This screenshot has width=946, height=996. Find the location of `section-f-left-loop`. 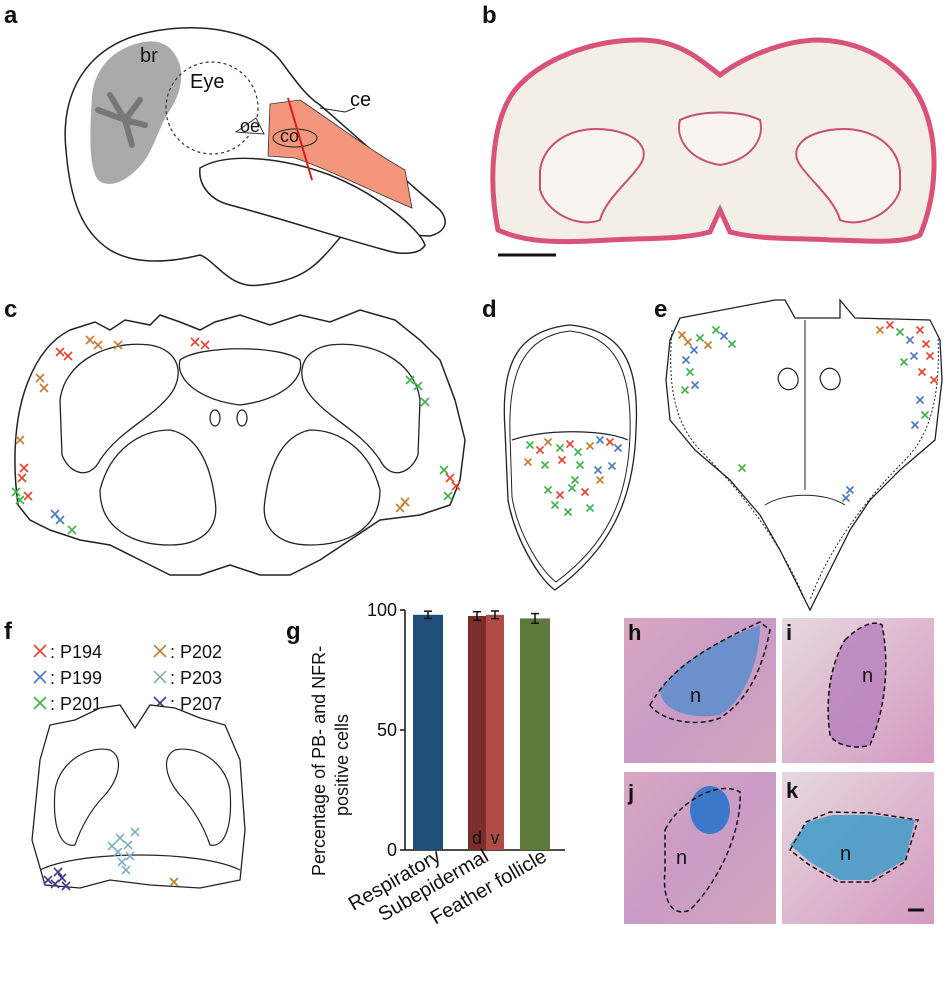

section-f-left-loop is located at coordinates (86, 797).